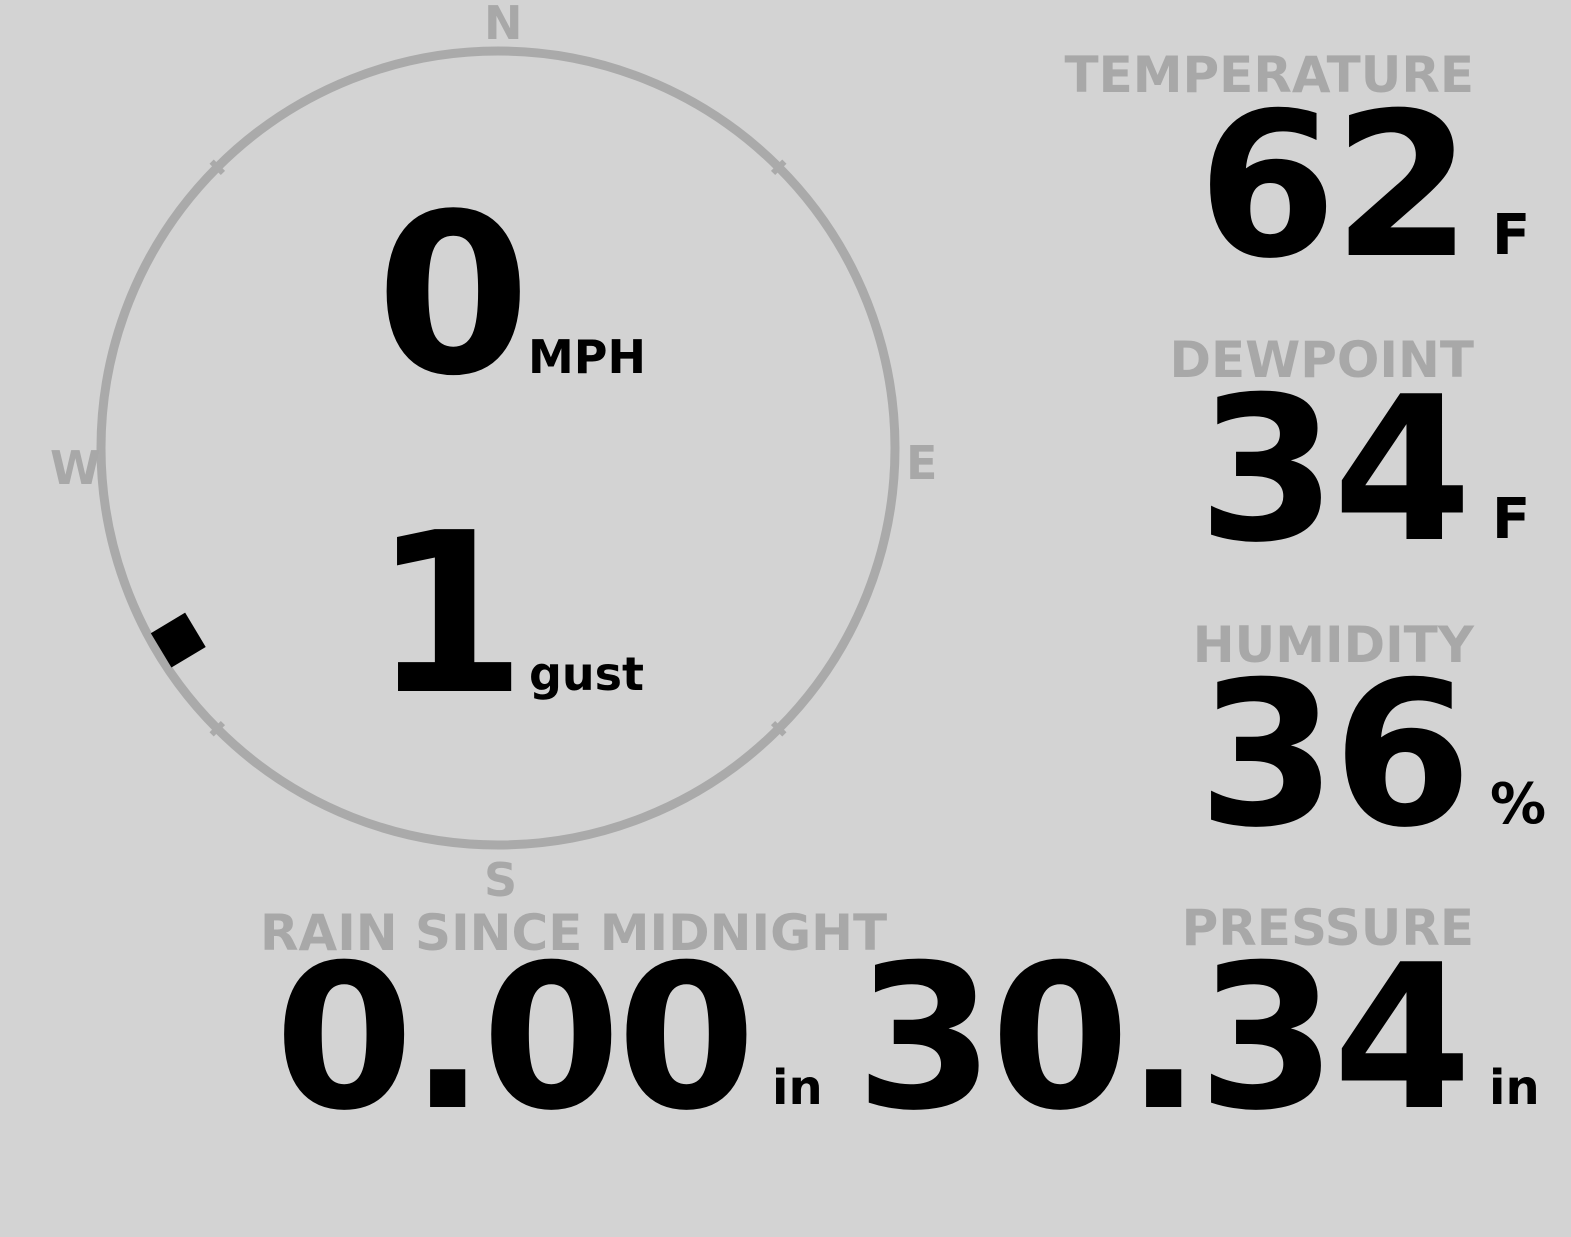 The width and height of the screenshot is (1571, 1237). What do you see at coordinates (1327, 928) in the screenshot?
I see `pressure-label: PRESSURE` at bounding box center [1327, 928].